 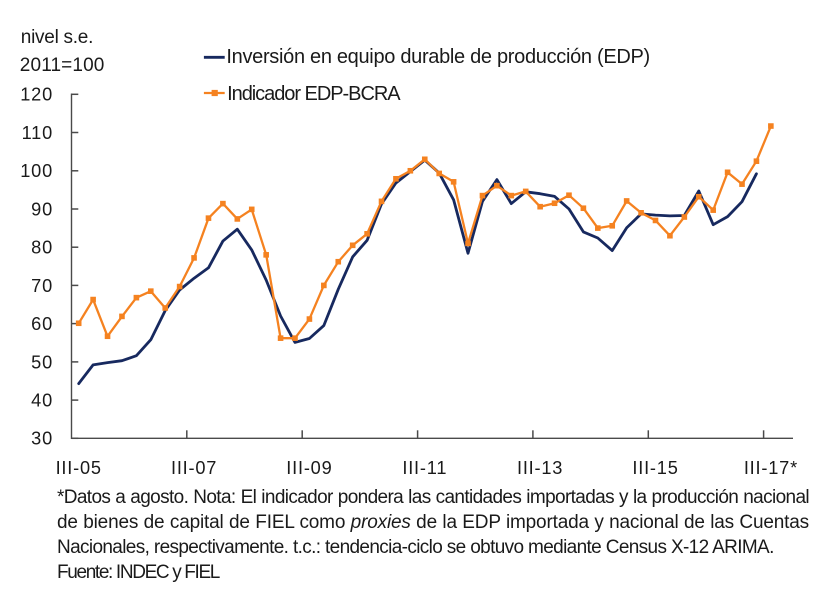 I want to click on svg-text: 90, so click(x=42, y=209).